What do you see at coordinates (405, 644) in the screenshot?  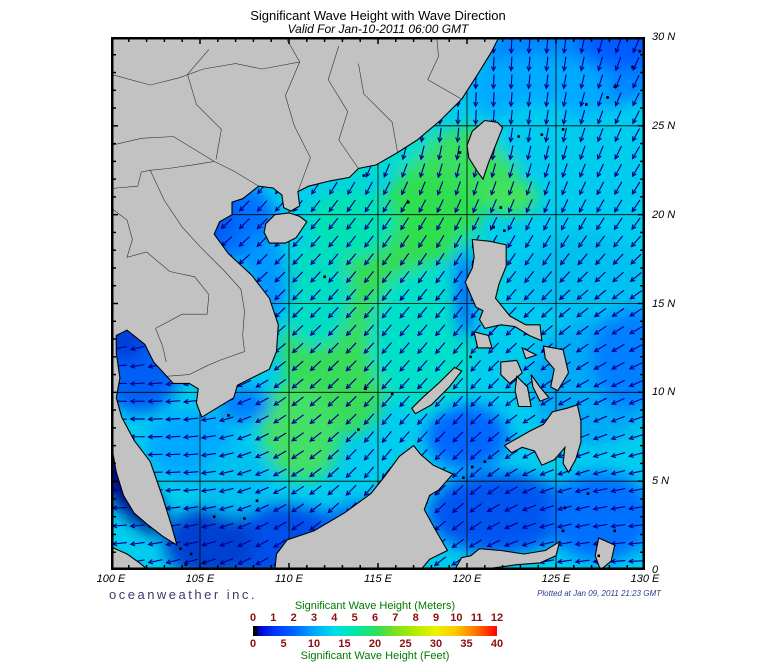 I see `legend-feet-tick: 25` at bounding box center [405, 644].